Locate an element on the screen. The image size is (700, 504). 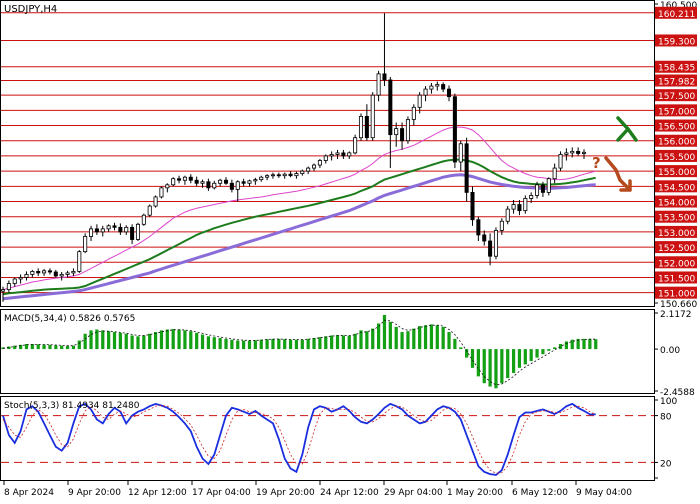
price-axis-label: 154.000 is located at coordinates (676, 204).